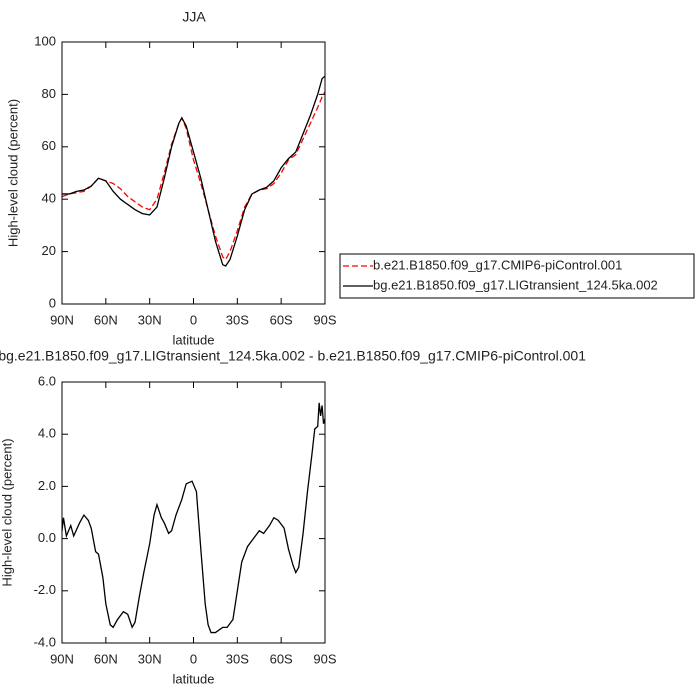 Image resolution: width=700 pixels, height=700 pixels. What do you see at coordinates (497, 264) in the screenshot?
I see `legend-label: b.e21.B1850.f09_g17.CMIP6-piControl.001` at bounding box center [497, 264].